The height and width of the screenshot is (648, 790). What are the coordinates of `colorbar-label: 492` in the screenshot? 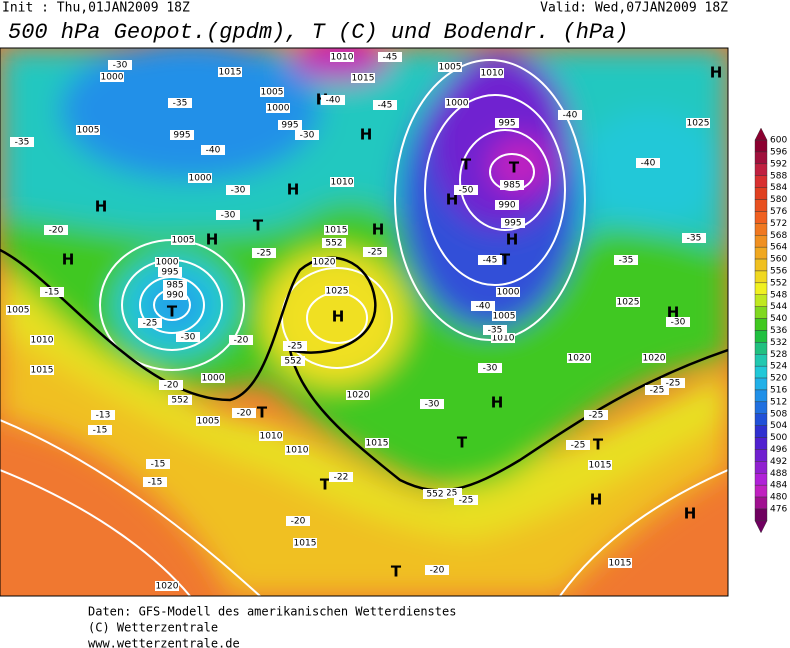 It's located at (778, 462).